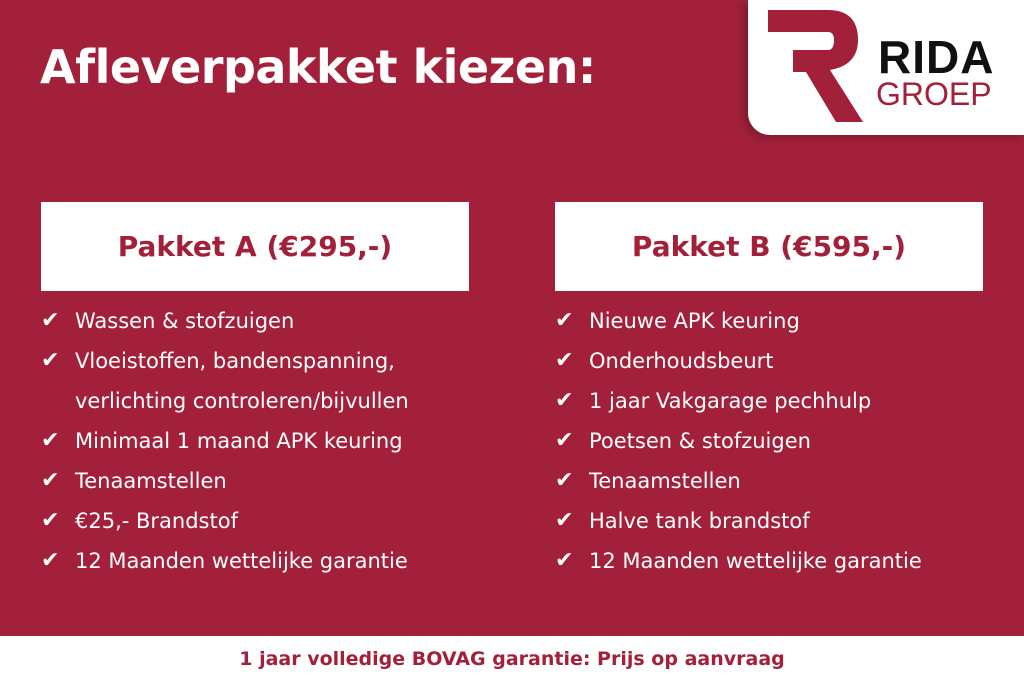 The width and height of the screenshot is (1024, 682). I want to click on package-a-title: Pakket A (€295,-), so click(255, 246).